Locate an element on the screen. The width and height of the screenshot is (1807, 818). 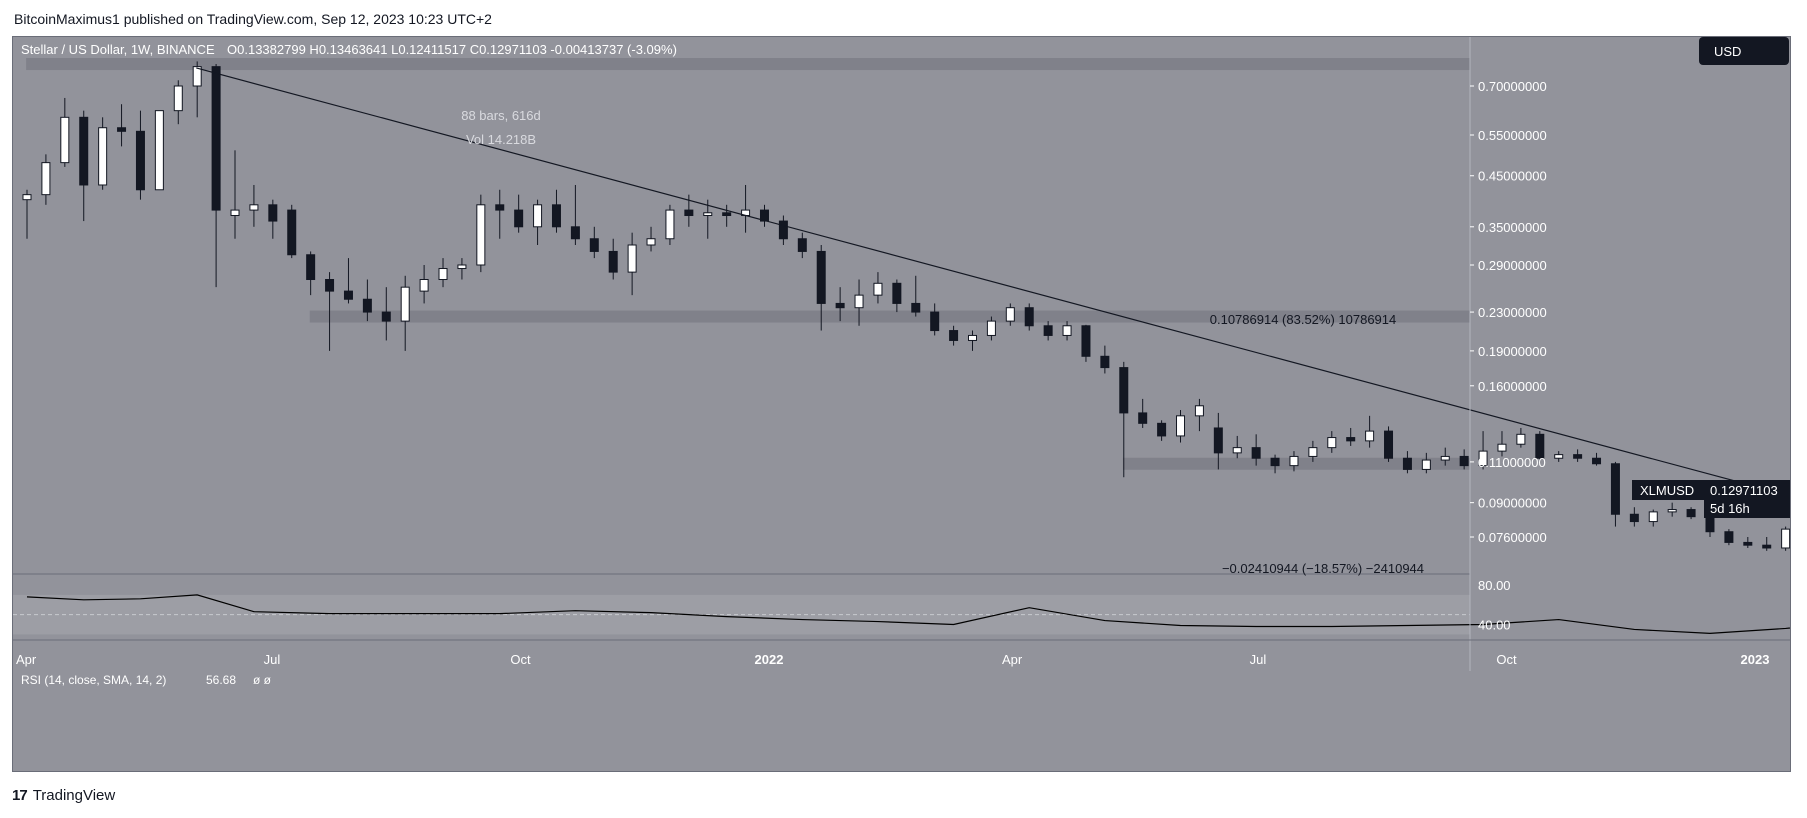
ohlc-h-value: 0.13463641 is located at coordinates (355, 49).